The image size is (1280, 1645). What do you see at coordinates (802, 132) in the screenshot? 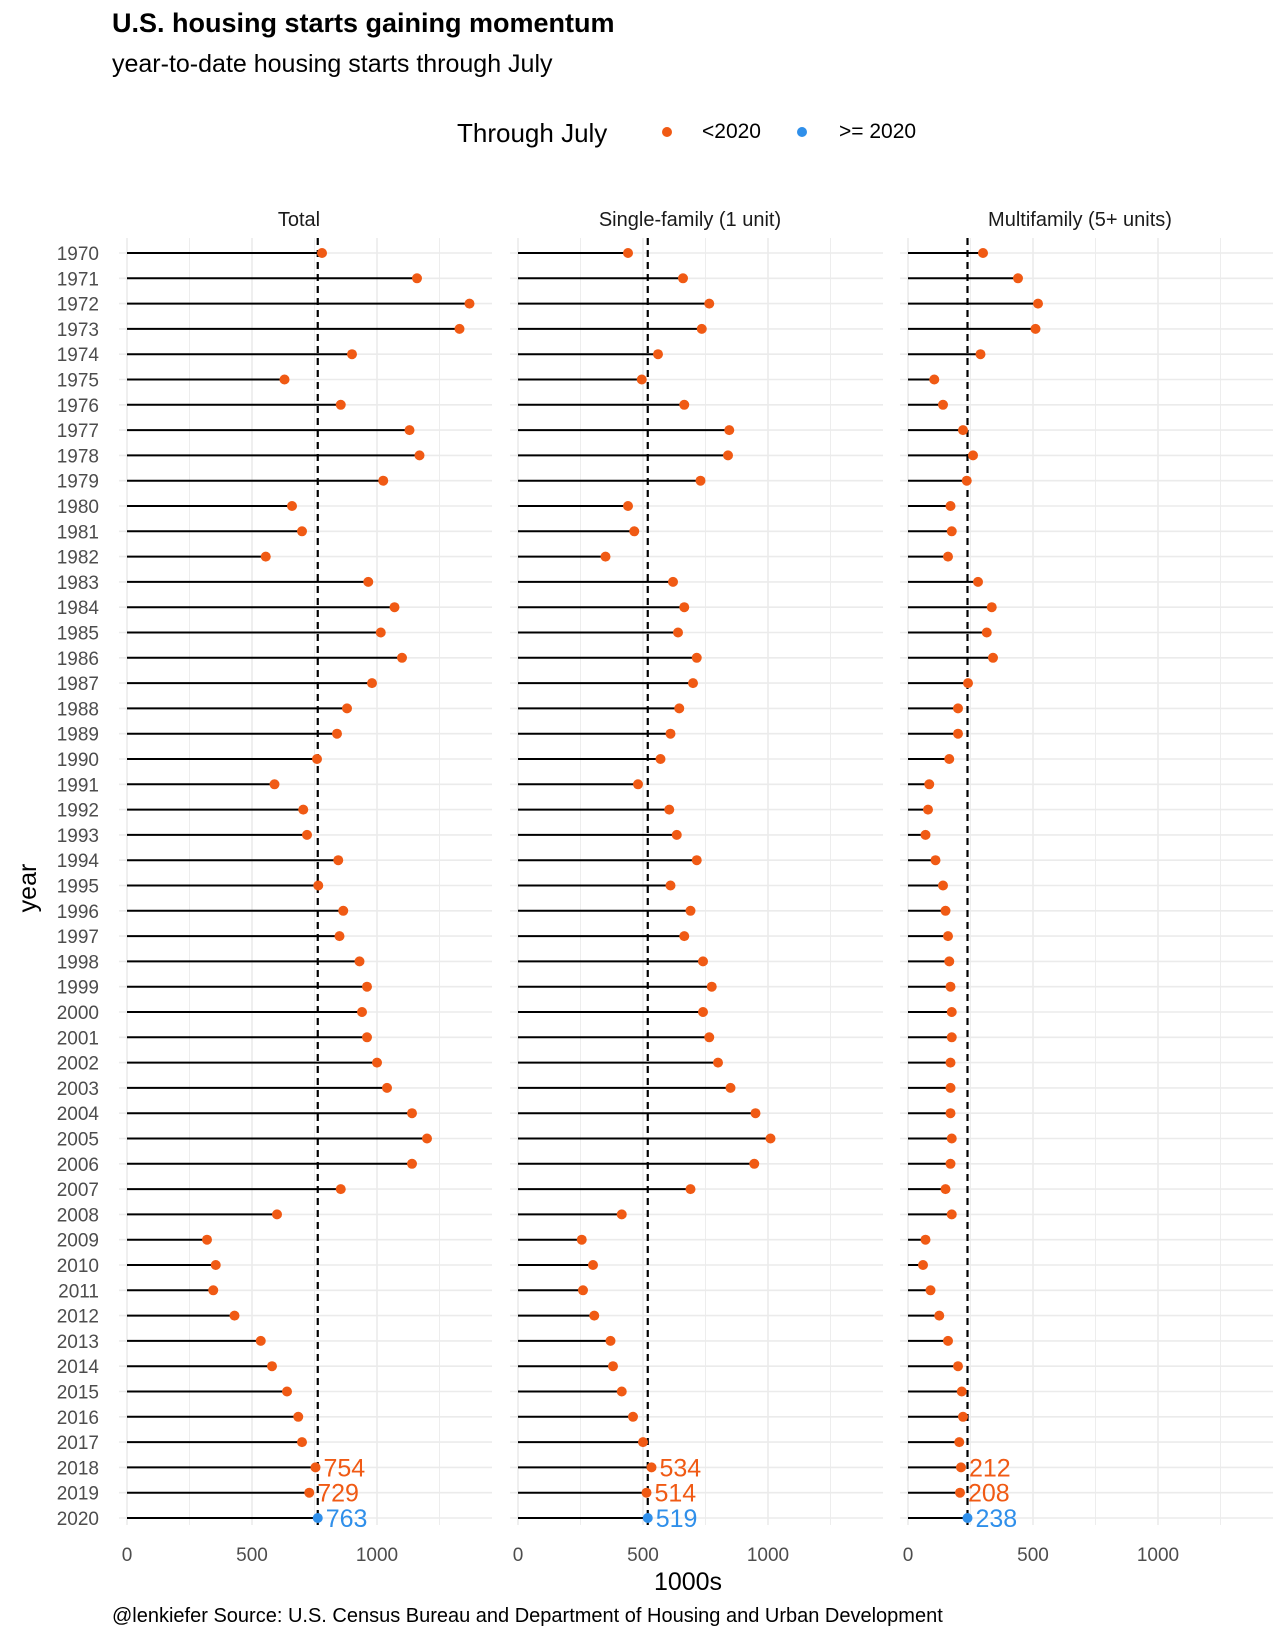
I see `legend-dot-post2020` at bounding box center [802, 132].